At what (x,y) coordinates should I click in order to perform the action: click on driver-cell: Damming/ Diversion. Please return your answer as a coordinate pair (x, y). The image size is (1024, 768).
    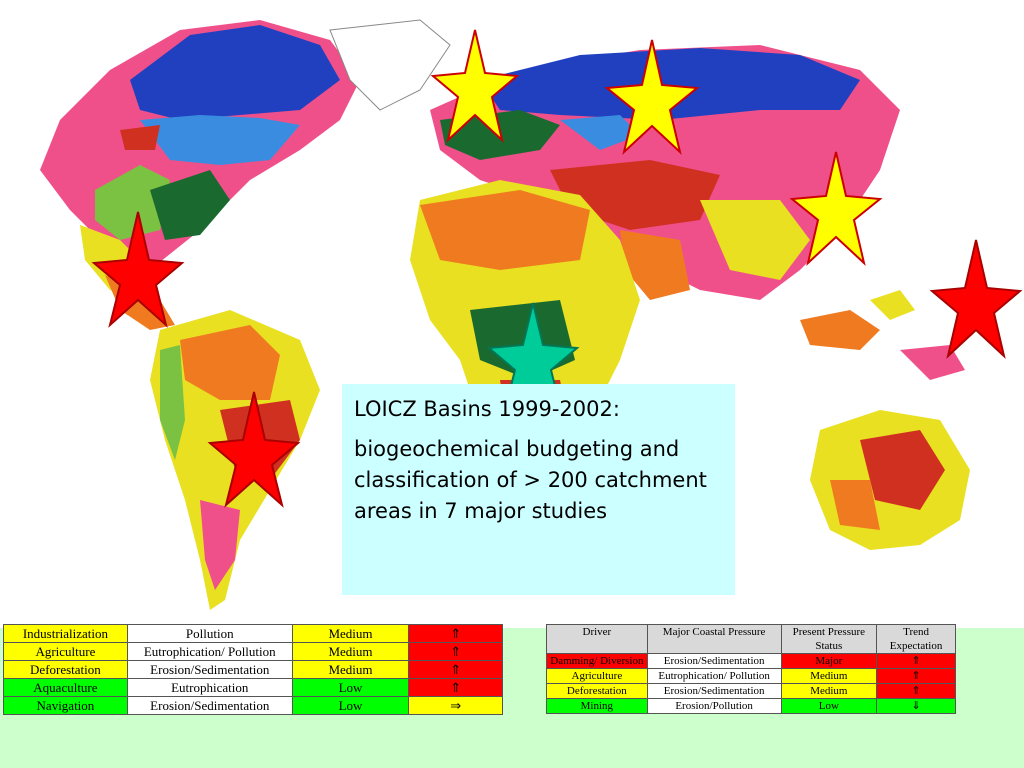
    Looking at the image, I should click on (597, 661).